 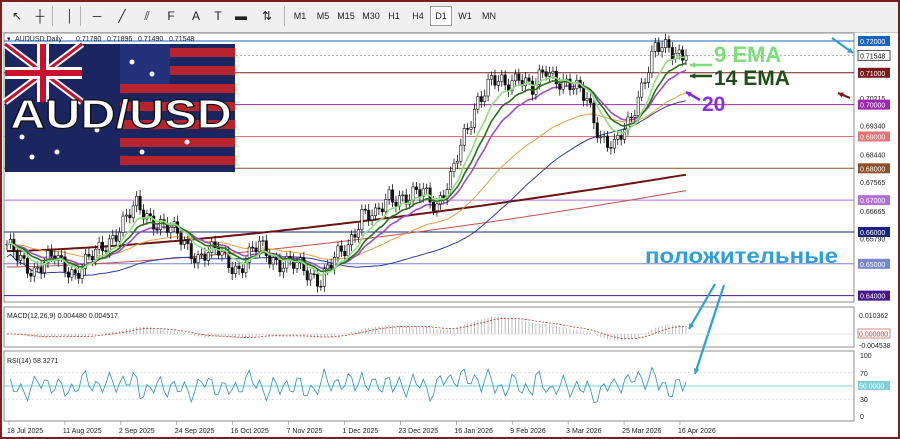 I want to click on shape-icon: ▬, so click(x=241, y=16).